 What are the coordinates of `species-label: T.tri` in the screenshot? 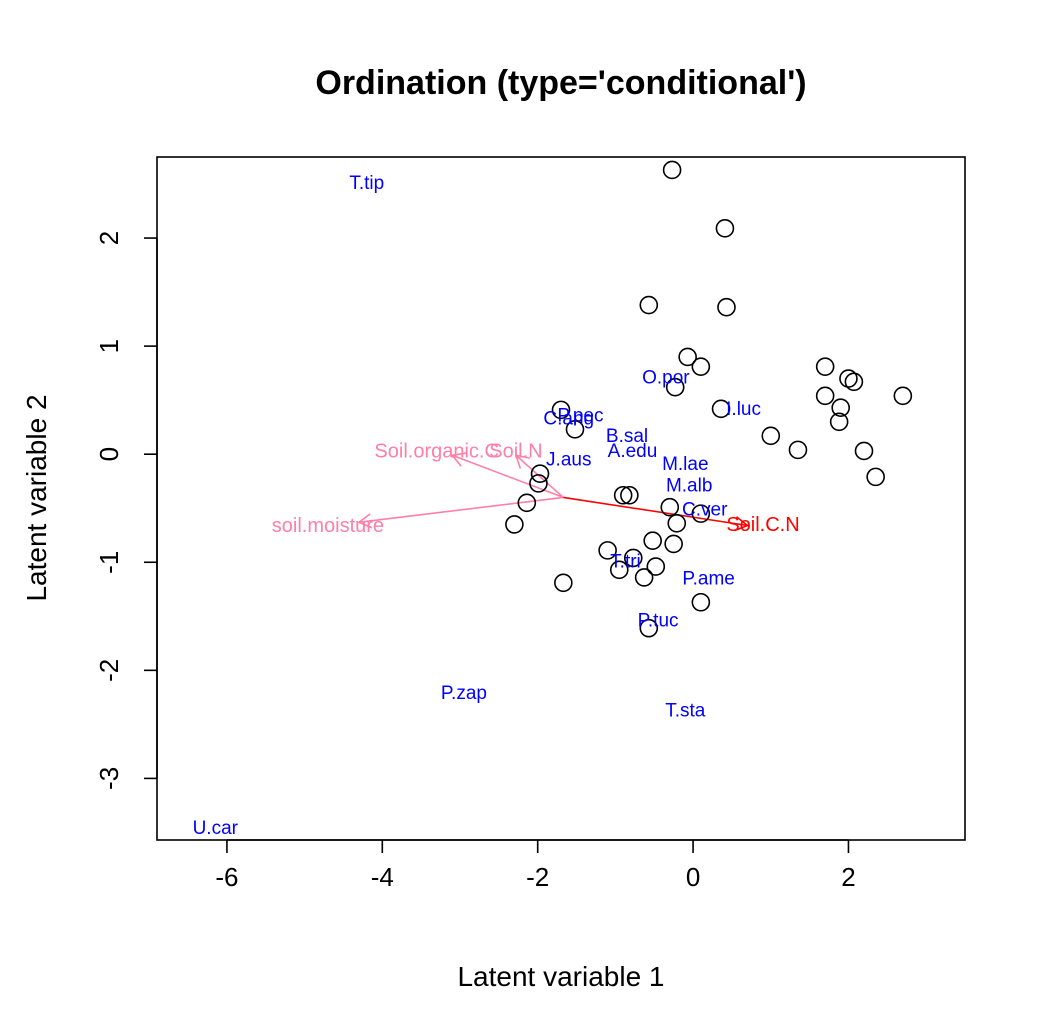 It's located at (625, 561).